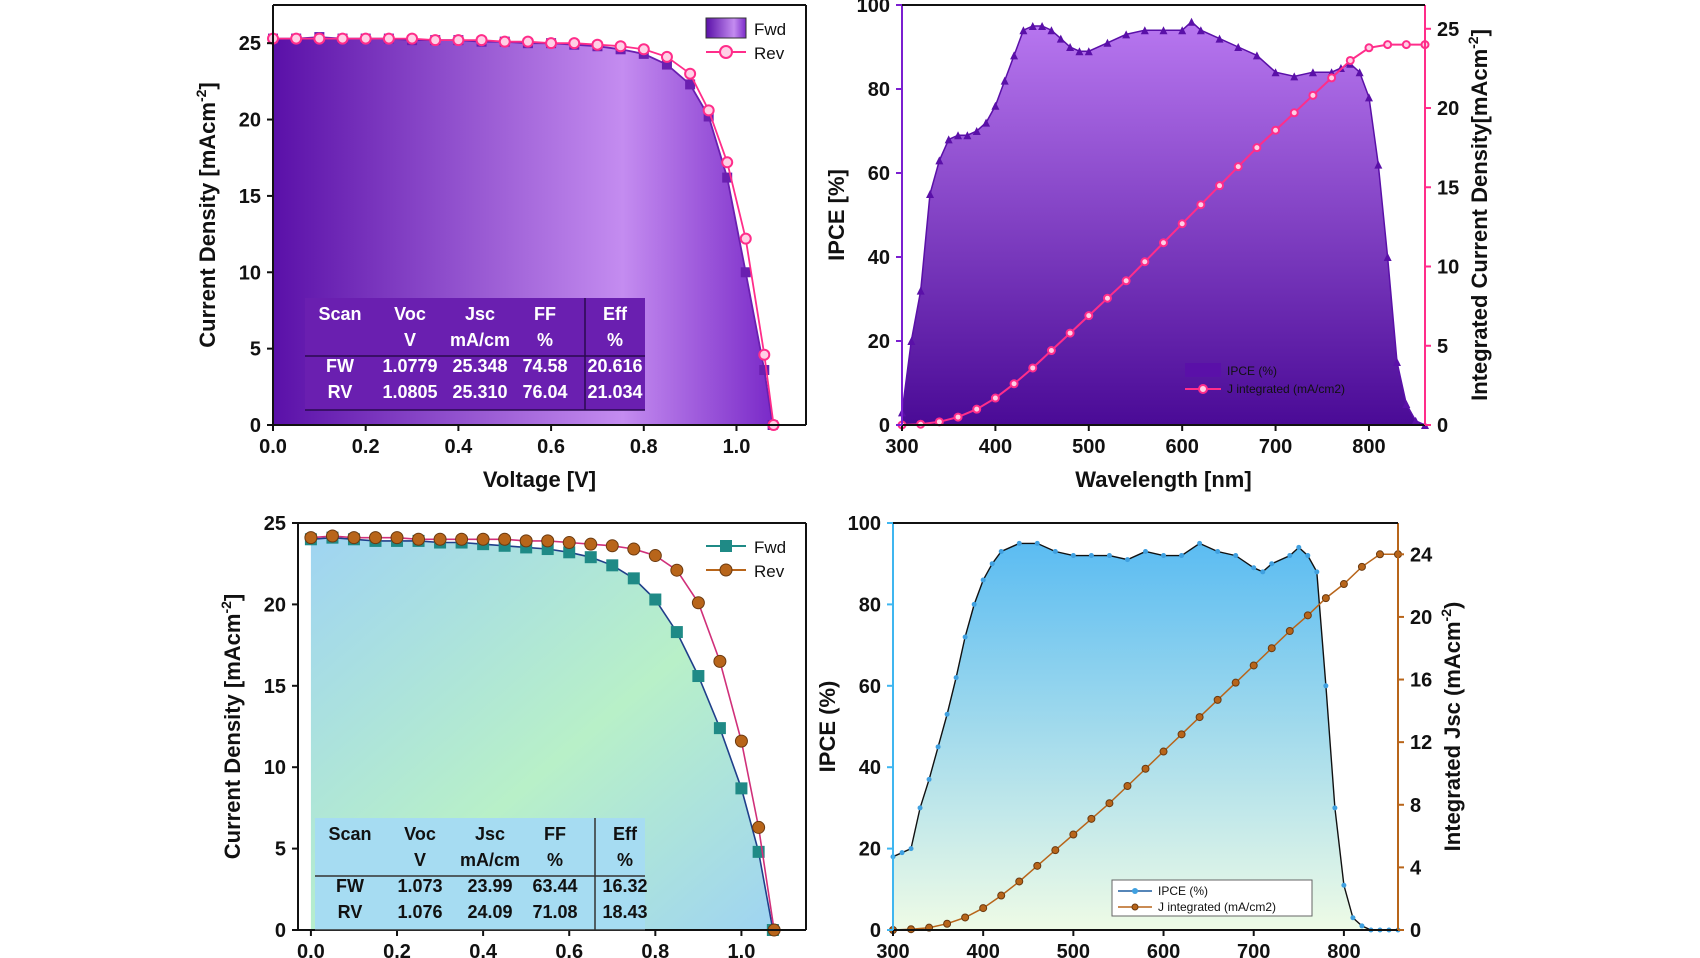 The width and height of the screenshot is (1700, 958). What do you see at coordinates (490, 834) in the screenshot?
I see `stats-table-cell: Jsc` at bounding box center [490, 834].